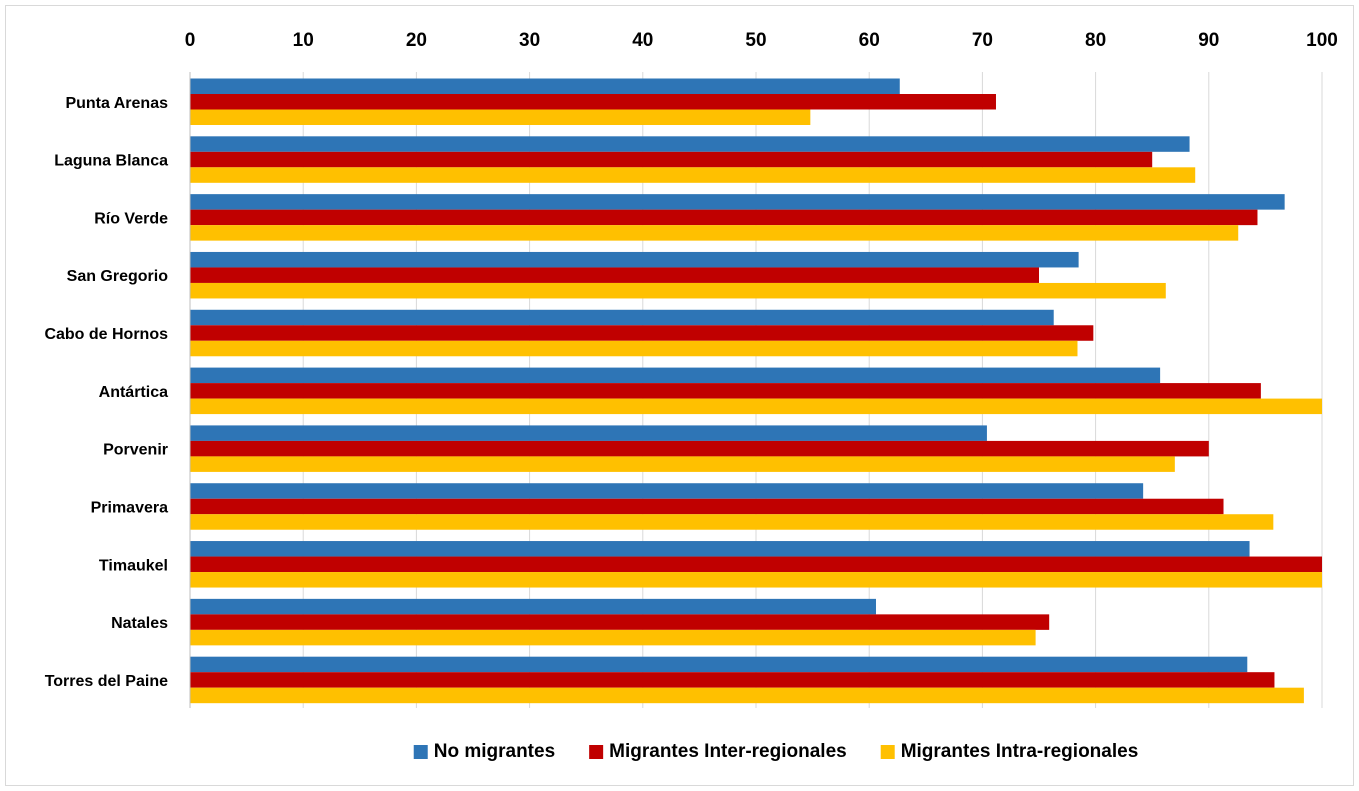 Image resolution: width=1359 pixels, height=791 pixels. What do you see at coordinates (1208, 40) in the screenshot?
I see `x-tick-label: 90` at bounding box center [1208, 40].